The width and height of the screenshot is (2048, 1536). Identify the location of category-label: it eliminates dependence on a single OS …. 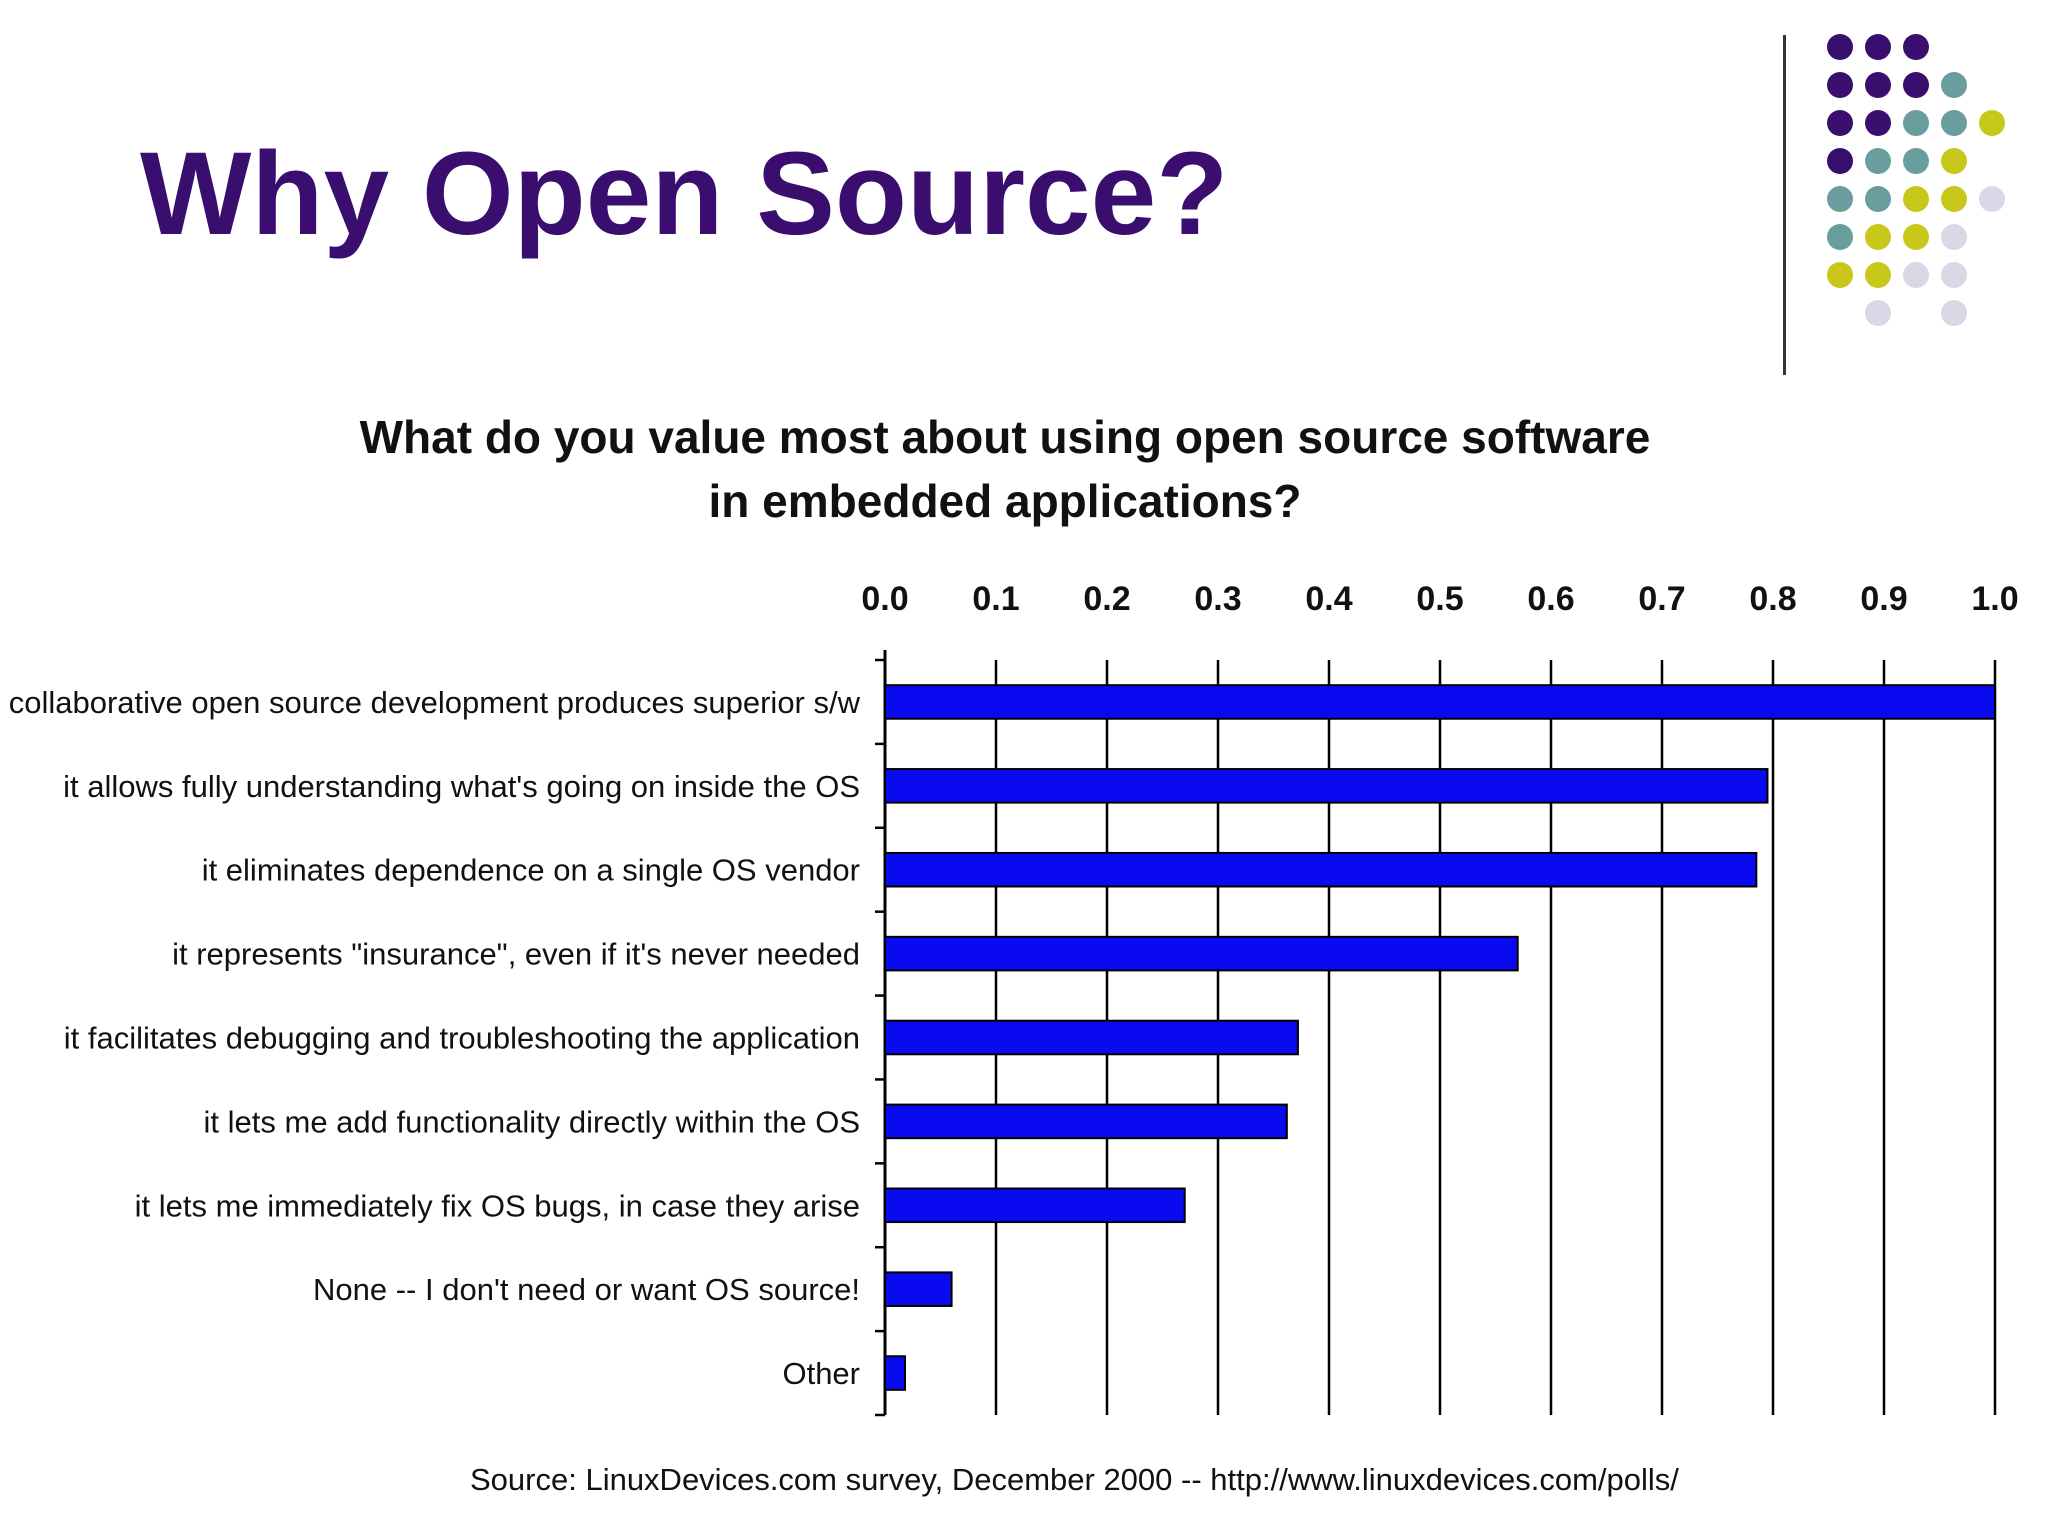
(531, 870).